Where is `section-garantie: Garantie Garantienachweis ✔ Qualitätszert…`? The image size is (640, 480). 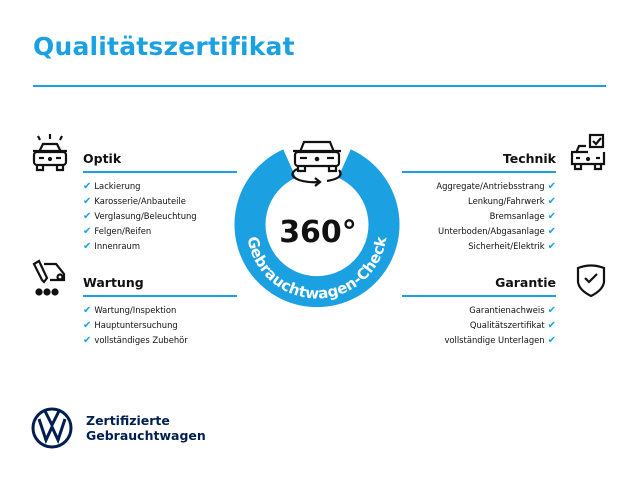 section-garantie: Garantie Garantienachweis ✔ Qualitätszert… is located at coordinates (479, 311).